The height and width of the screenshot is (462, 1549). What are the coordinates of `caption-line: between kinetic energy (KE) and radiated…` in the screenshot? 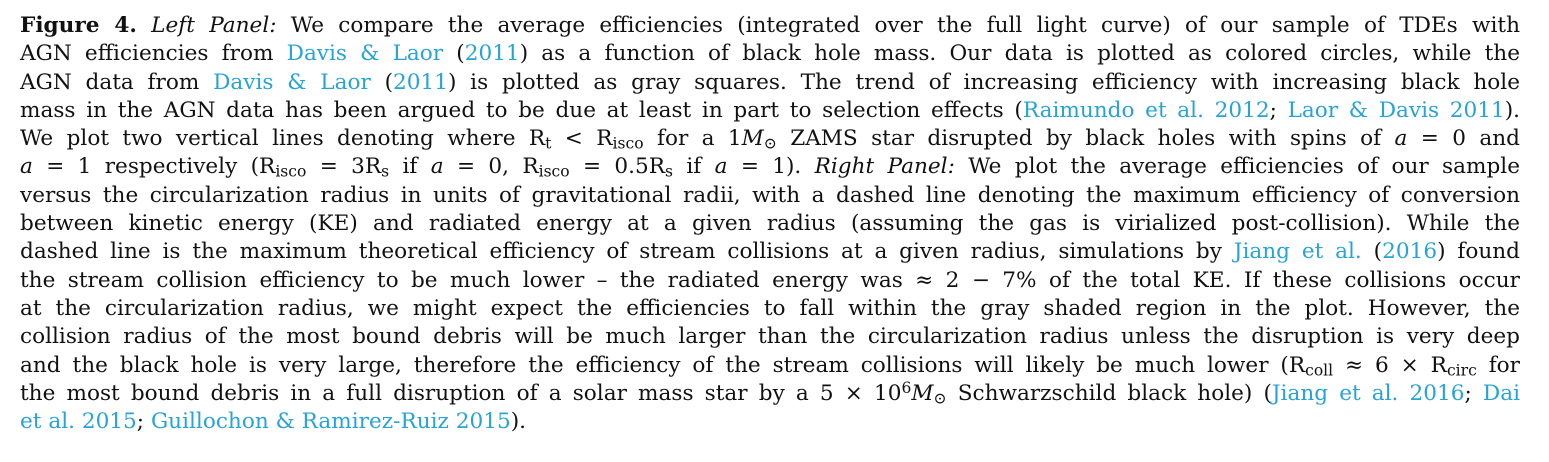 It's located at (770, 224).